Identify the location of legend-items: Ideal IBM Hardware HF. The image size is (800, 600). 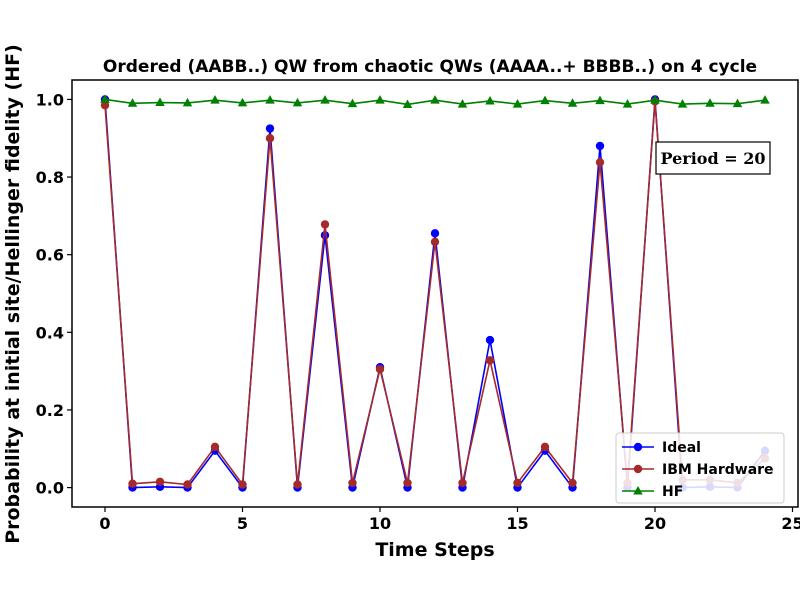
(698, 470).